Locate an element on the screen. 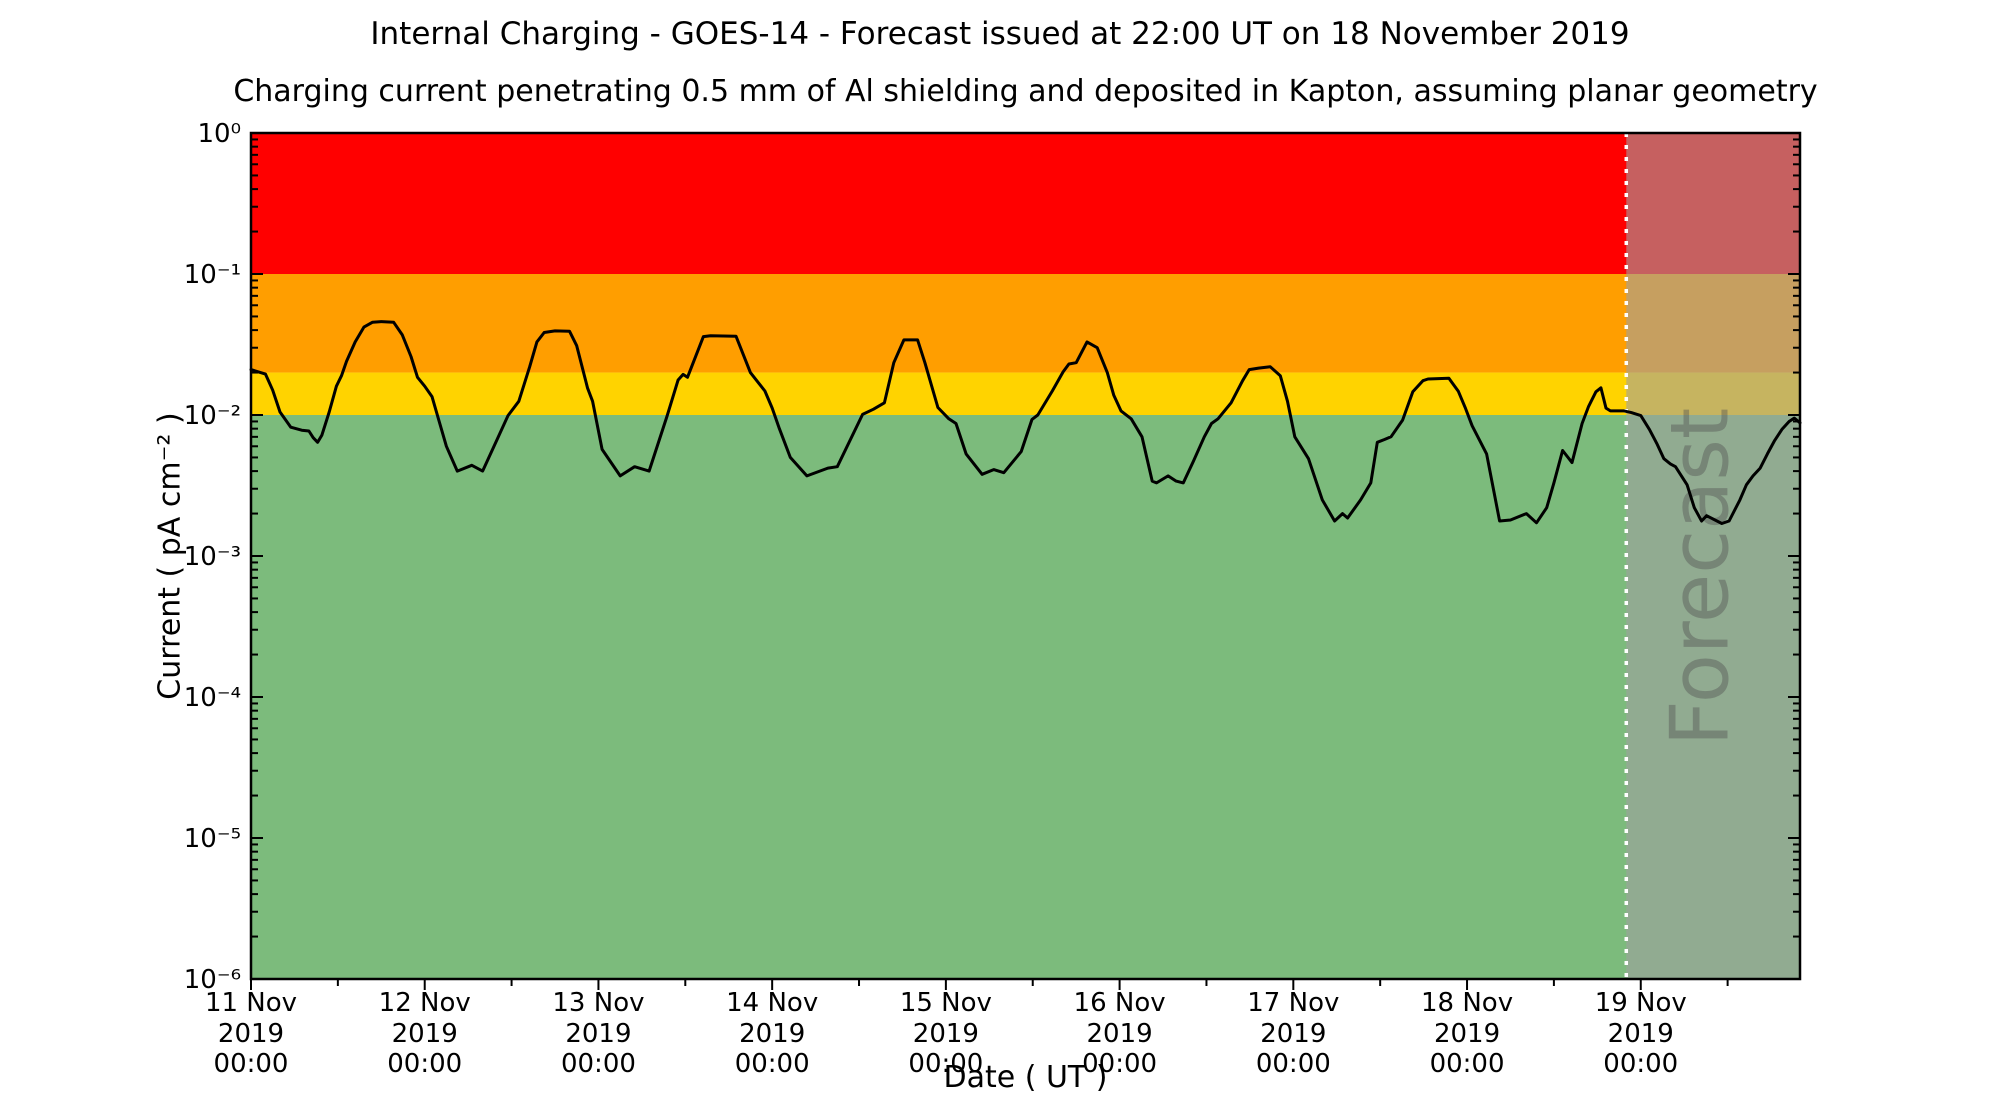  x-tick-label: 12 Nov 2019 00:00 is located at coordinates (425, 1033).